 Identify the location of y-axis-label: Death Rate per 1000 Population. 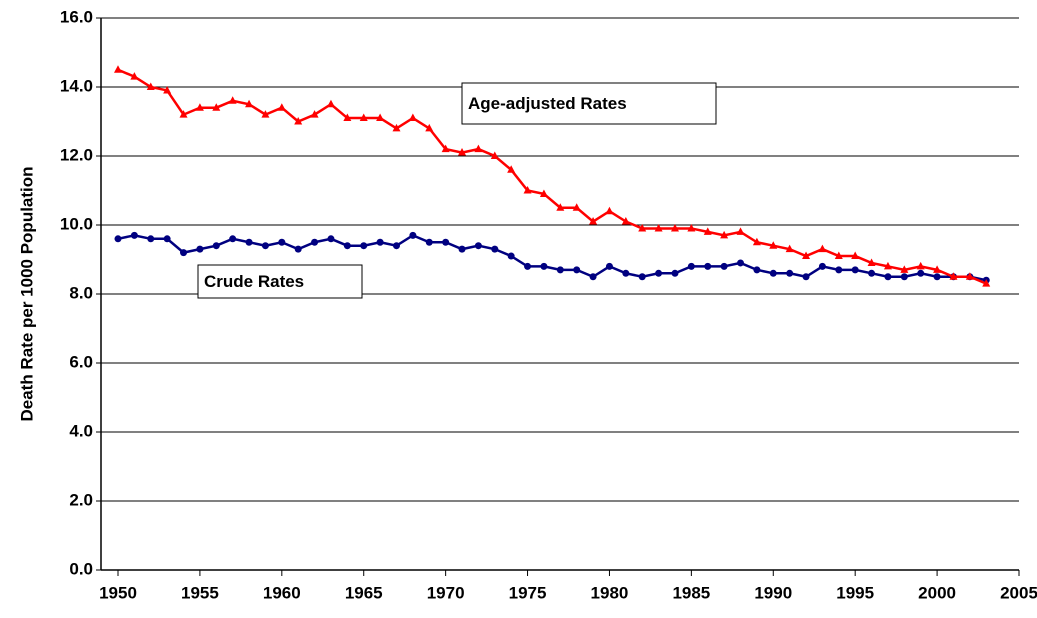
(26, 293).